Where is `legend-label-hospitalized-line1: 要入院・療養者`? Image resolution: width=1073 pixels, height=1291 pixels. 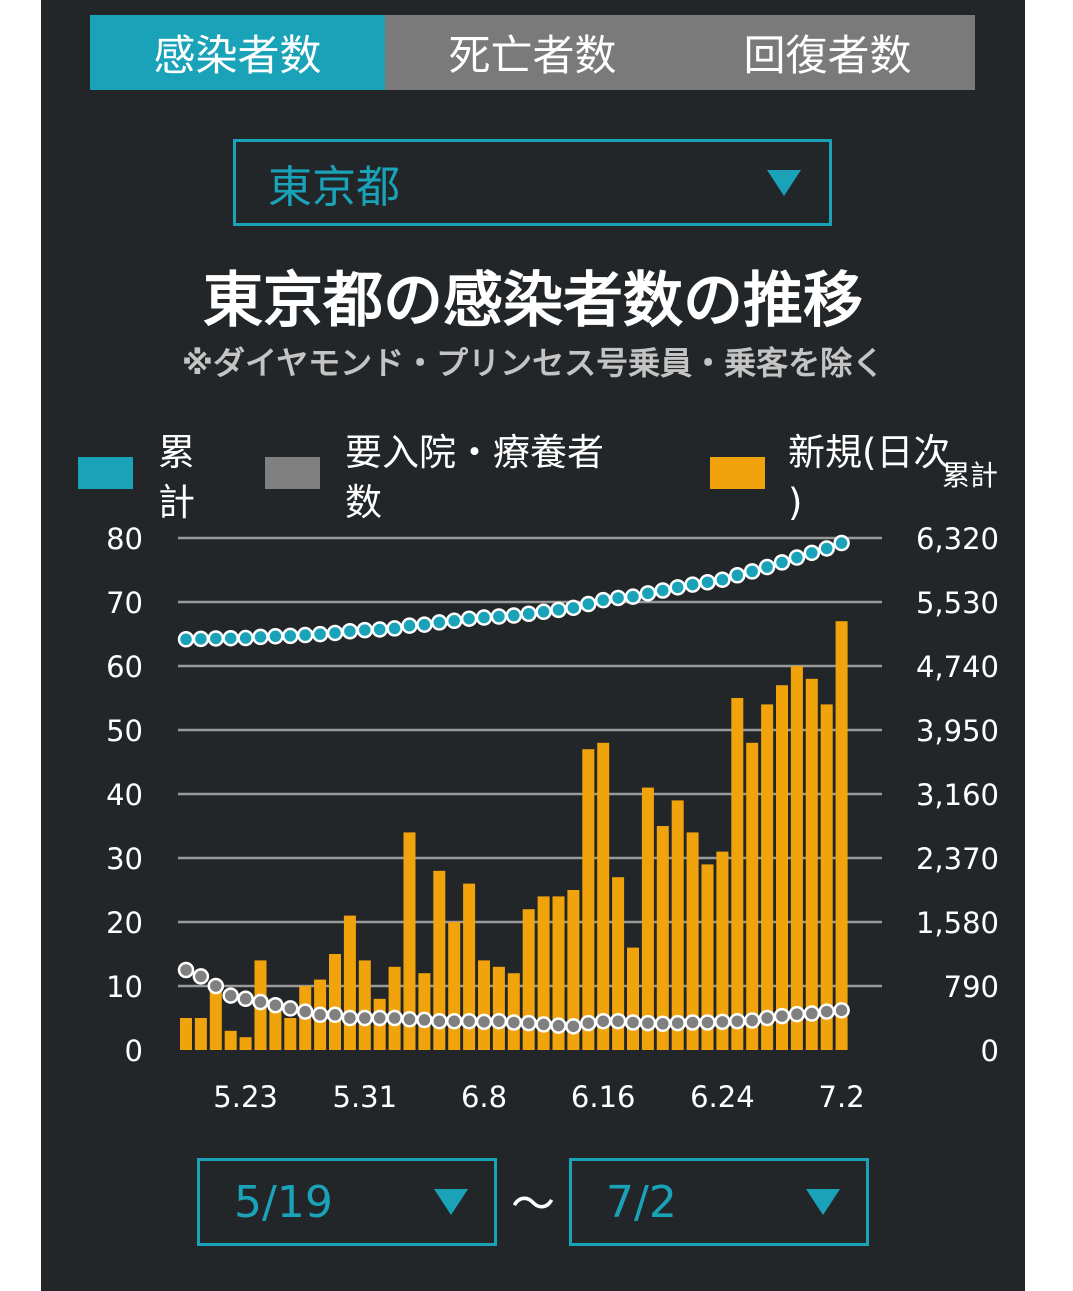 legend-label-hospitalized-line1: 要入院・療養者 is located at coordinates (474, 452).